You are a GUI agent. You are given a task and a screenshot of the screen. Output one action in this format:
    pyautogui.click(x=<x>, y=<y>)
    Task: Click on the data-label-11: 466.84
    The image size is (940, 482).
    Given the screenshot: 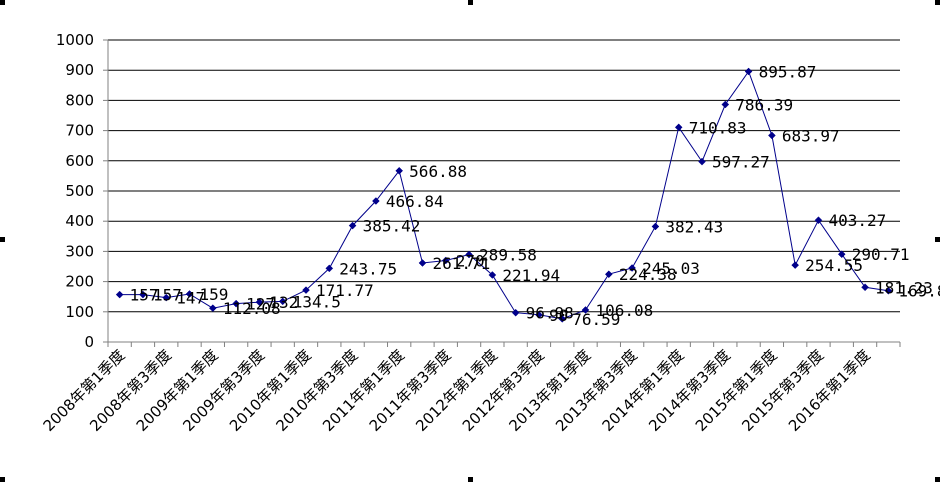 What is the action you would take?
    pyautogui.click(x=415, y=201)
    